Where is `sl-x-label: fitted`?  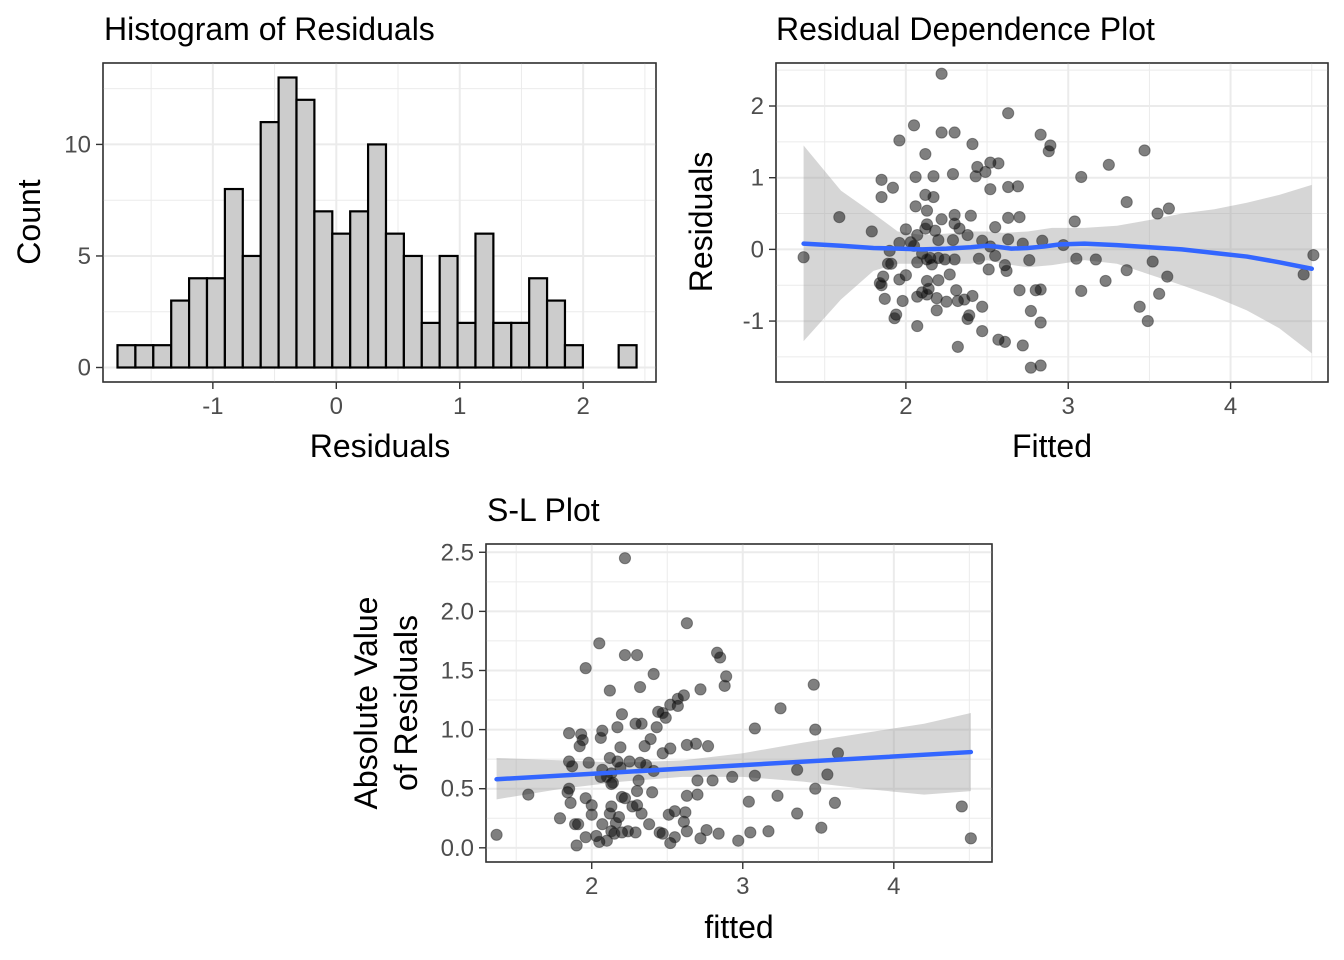
sl-x-label: fitted is located at coordinates (738, 927).